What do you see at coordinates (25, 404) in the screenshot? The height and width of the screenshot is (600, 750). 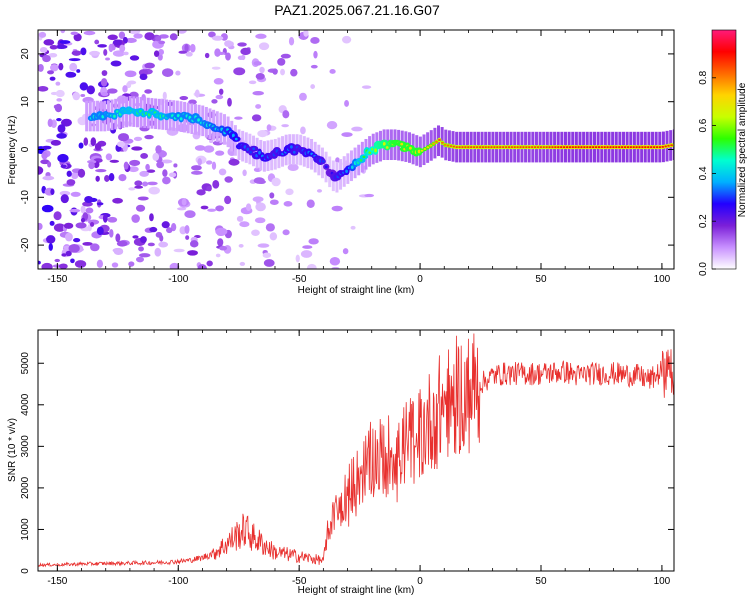 I see `y-tick-label: 4000` at bounding box center [25, 404].